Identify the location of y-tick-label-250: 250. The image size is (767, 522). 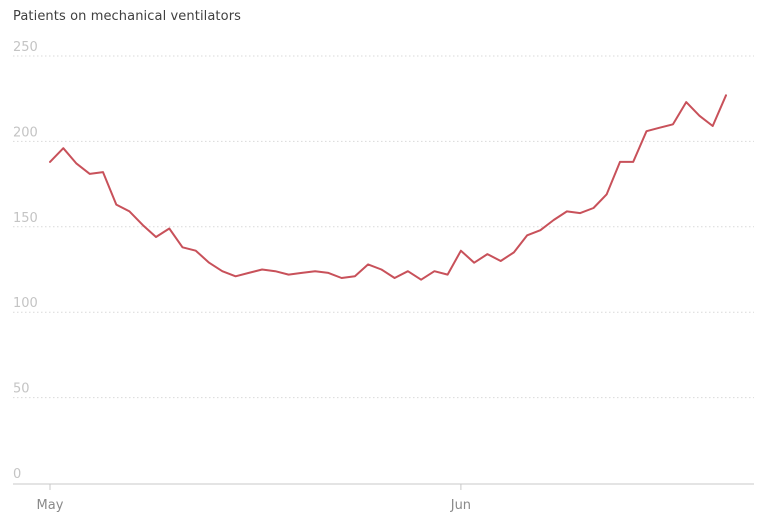
(25, 47).